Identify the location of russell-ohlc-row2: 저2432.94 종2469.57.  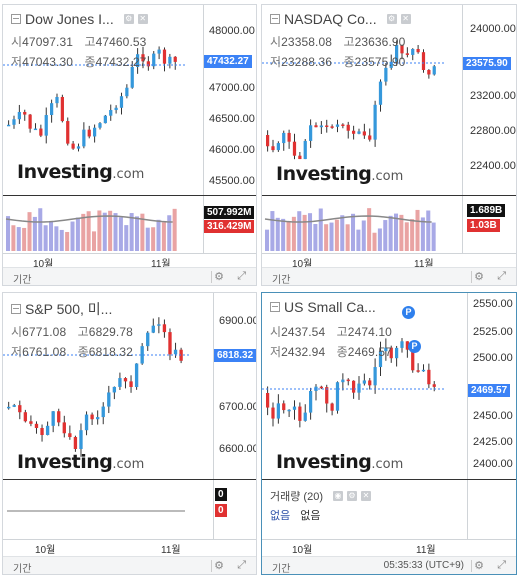
(335, 351).